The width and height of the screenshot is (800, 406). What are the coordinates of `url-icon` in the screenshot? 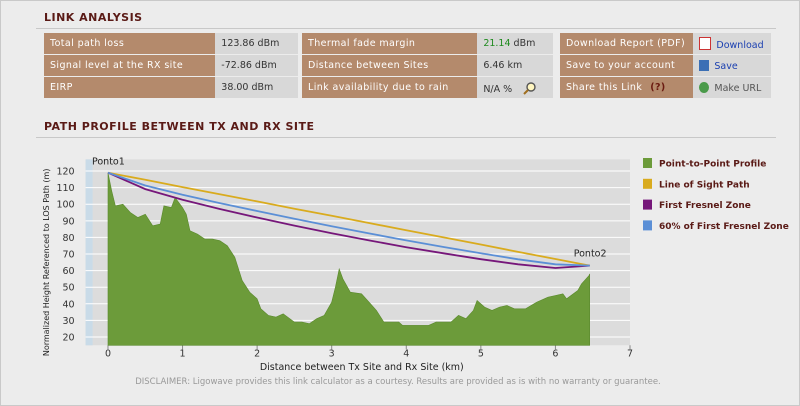 It's located at (704, 87).